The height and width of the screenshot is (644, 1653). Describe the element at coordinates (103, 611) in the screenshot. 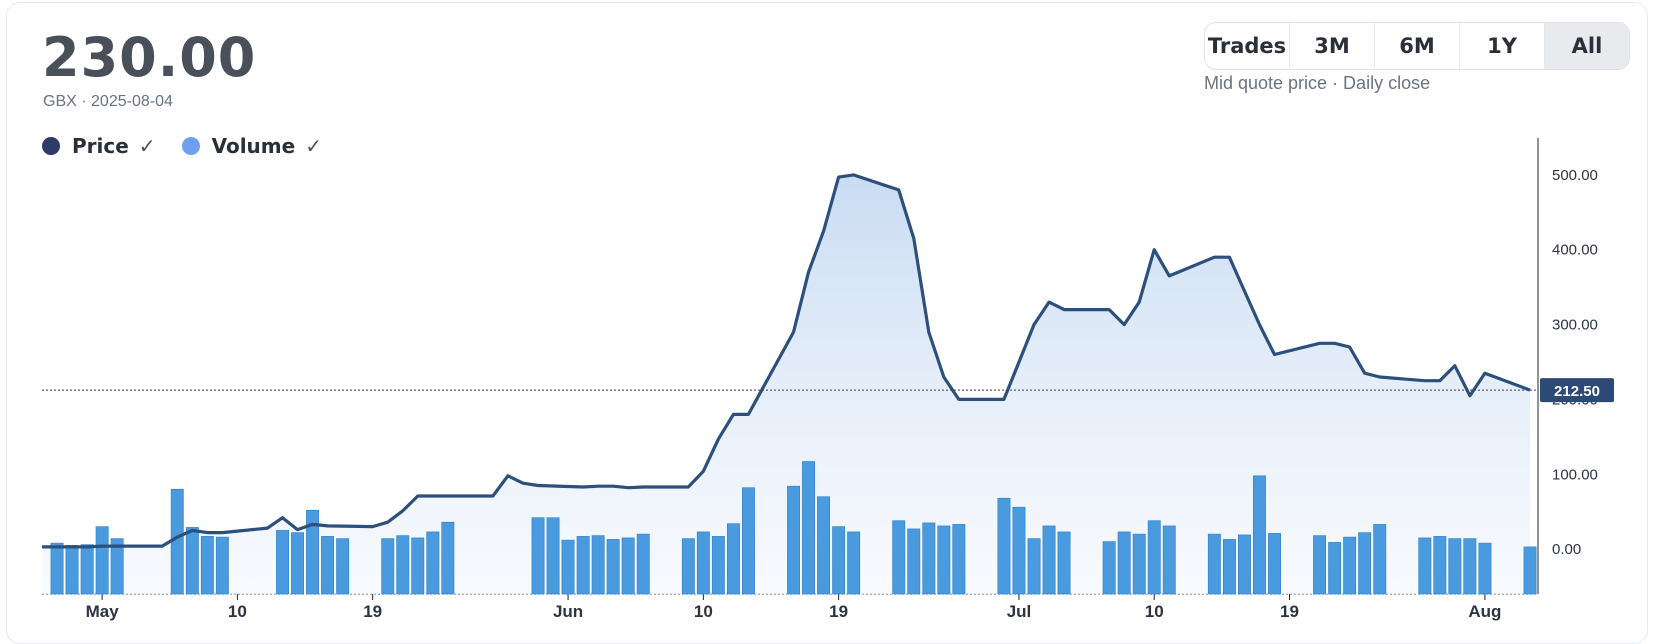

I see `x-tick-label: May` at that location.